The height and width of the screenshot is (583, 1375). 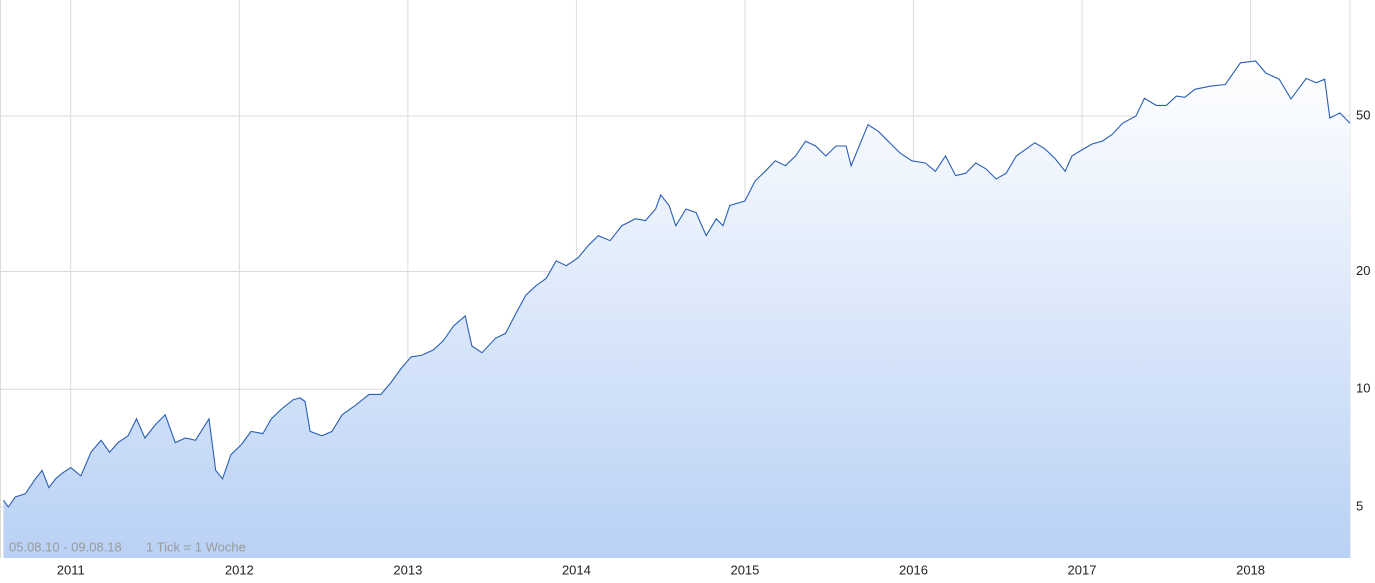 I want to click on date-range: 05.08.10 - 09.08.18, so click(x=65, y=546).